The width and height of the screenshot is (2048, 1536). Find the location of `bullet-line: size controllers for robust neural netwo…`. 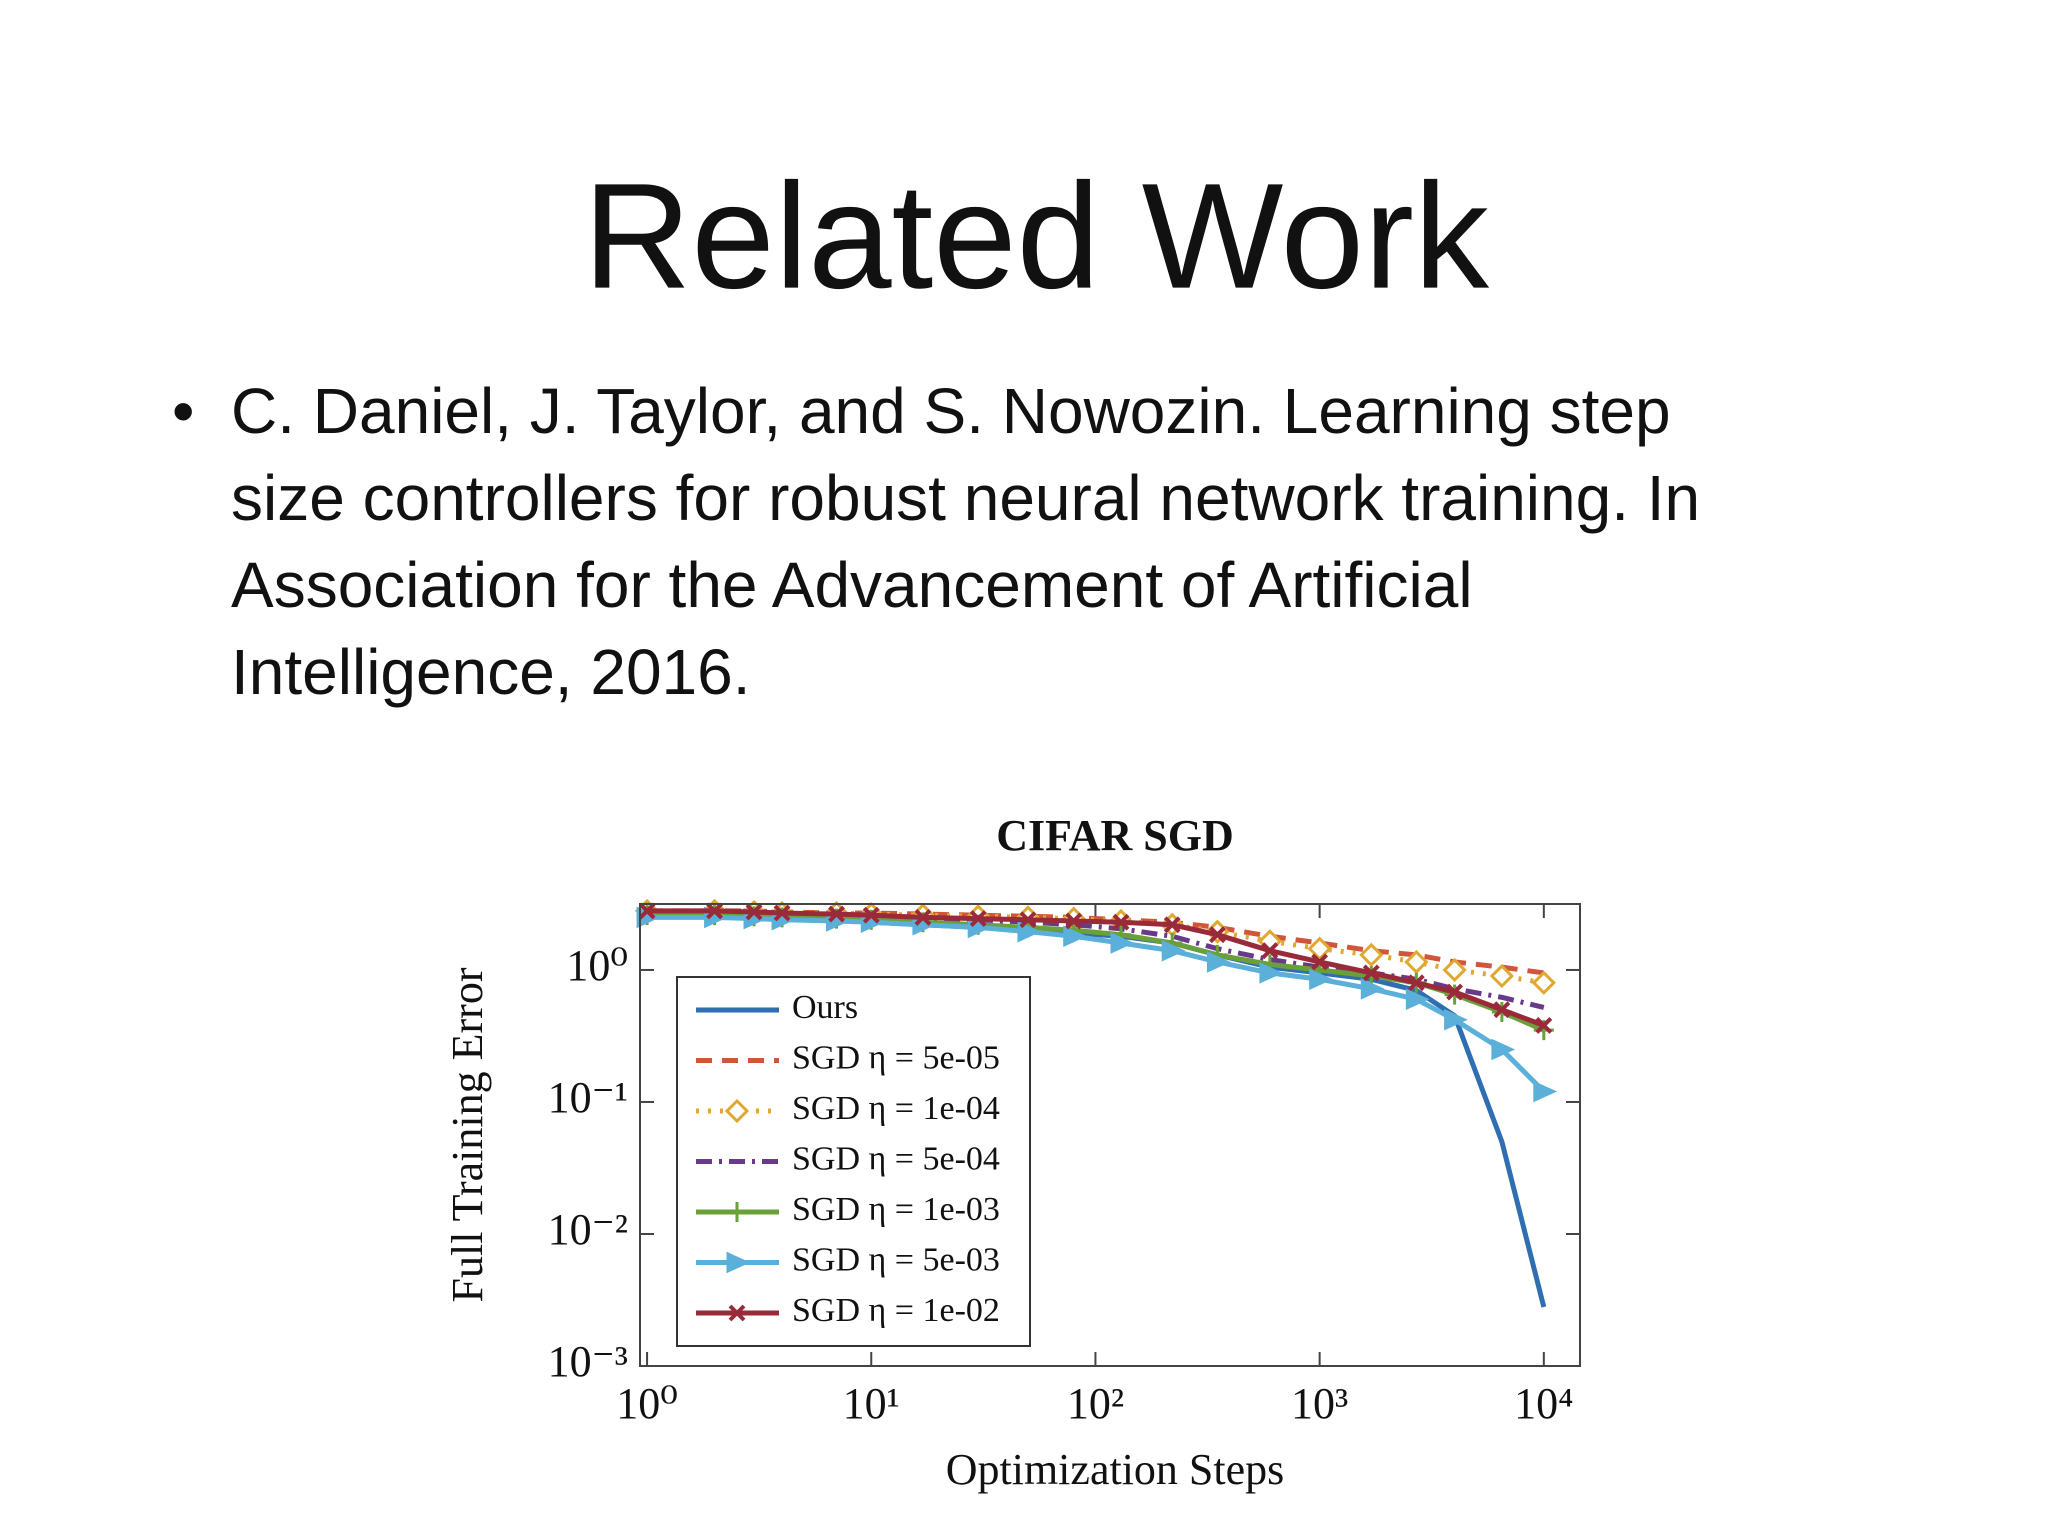

bullet-line: size controllers for robust neural netwo… is located at coordinates (965, 498).